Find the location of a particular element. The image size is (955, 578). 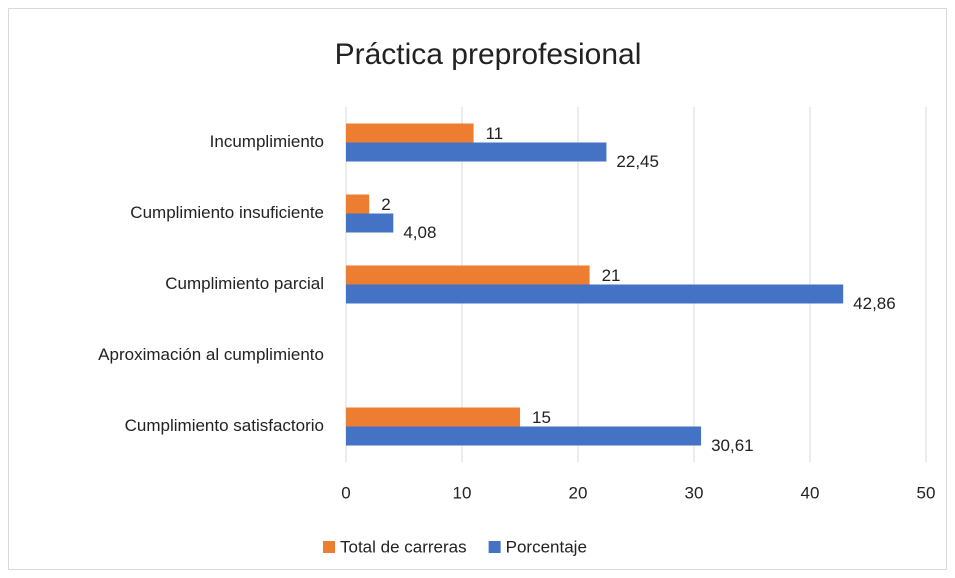

chart-title: Práctica preprofesional is located at coordinates (488, 54).